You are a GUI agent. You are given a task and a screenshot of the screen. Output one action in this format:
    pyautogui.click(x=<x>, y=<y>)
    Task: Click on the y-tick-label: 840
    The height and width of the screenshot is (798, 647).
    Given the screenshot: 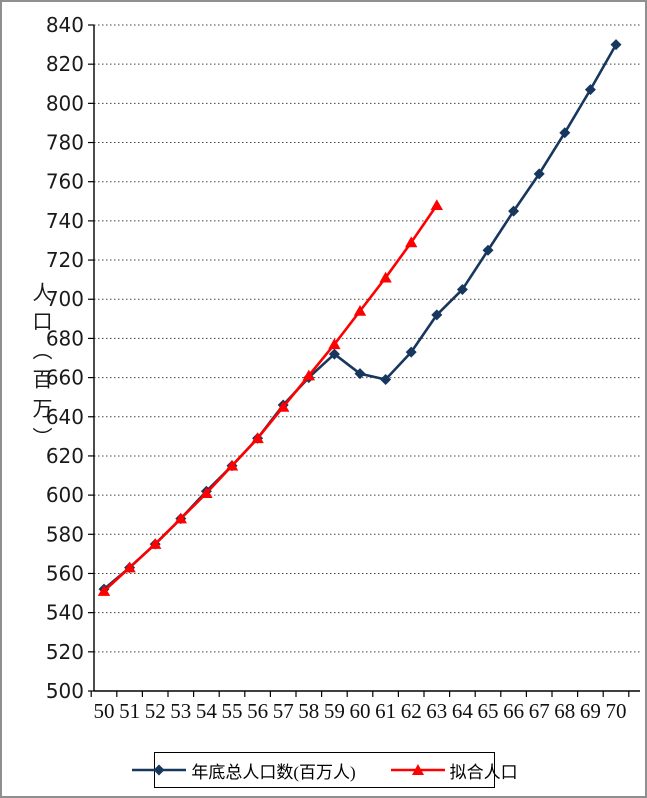 What is the action you would take?
    pyautogui.click(x=65, y=25)
    